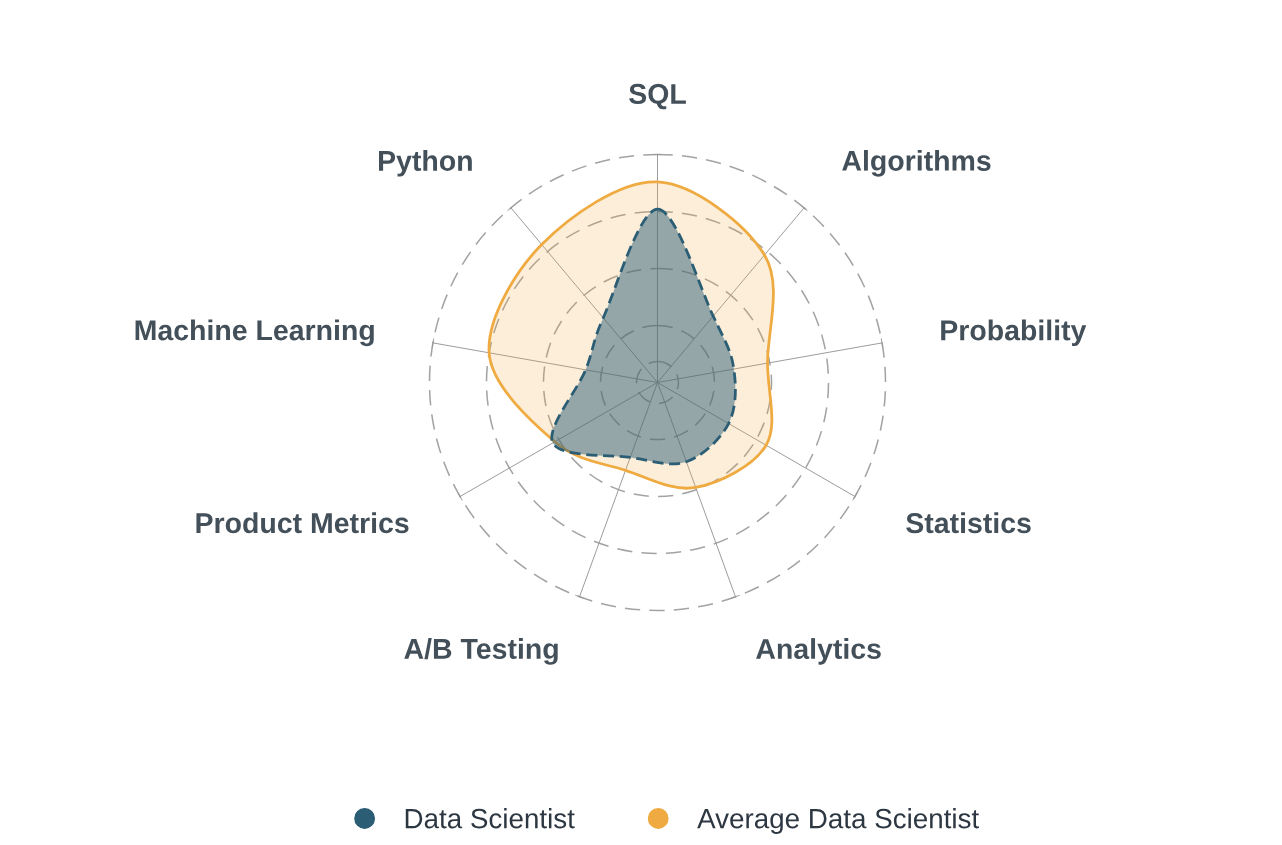 The width and height of the screenshot is (1282, 845). What do you see at coordinates (425, 163) in the screenshot?
I see `spoke-label: Python` at bounding box center [425, 163].